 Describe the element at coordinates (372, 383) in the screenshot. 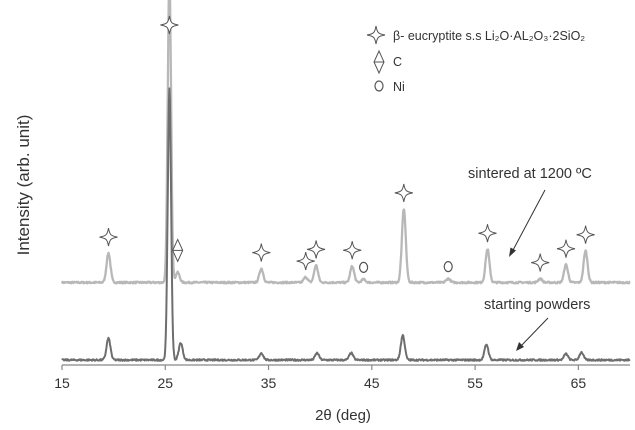

I see `x-tick-label: 45` at that location.